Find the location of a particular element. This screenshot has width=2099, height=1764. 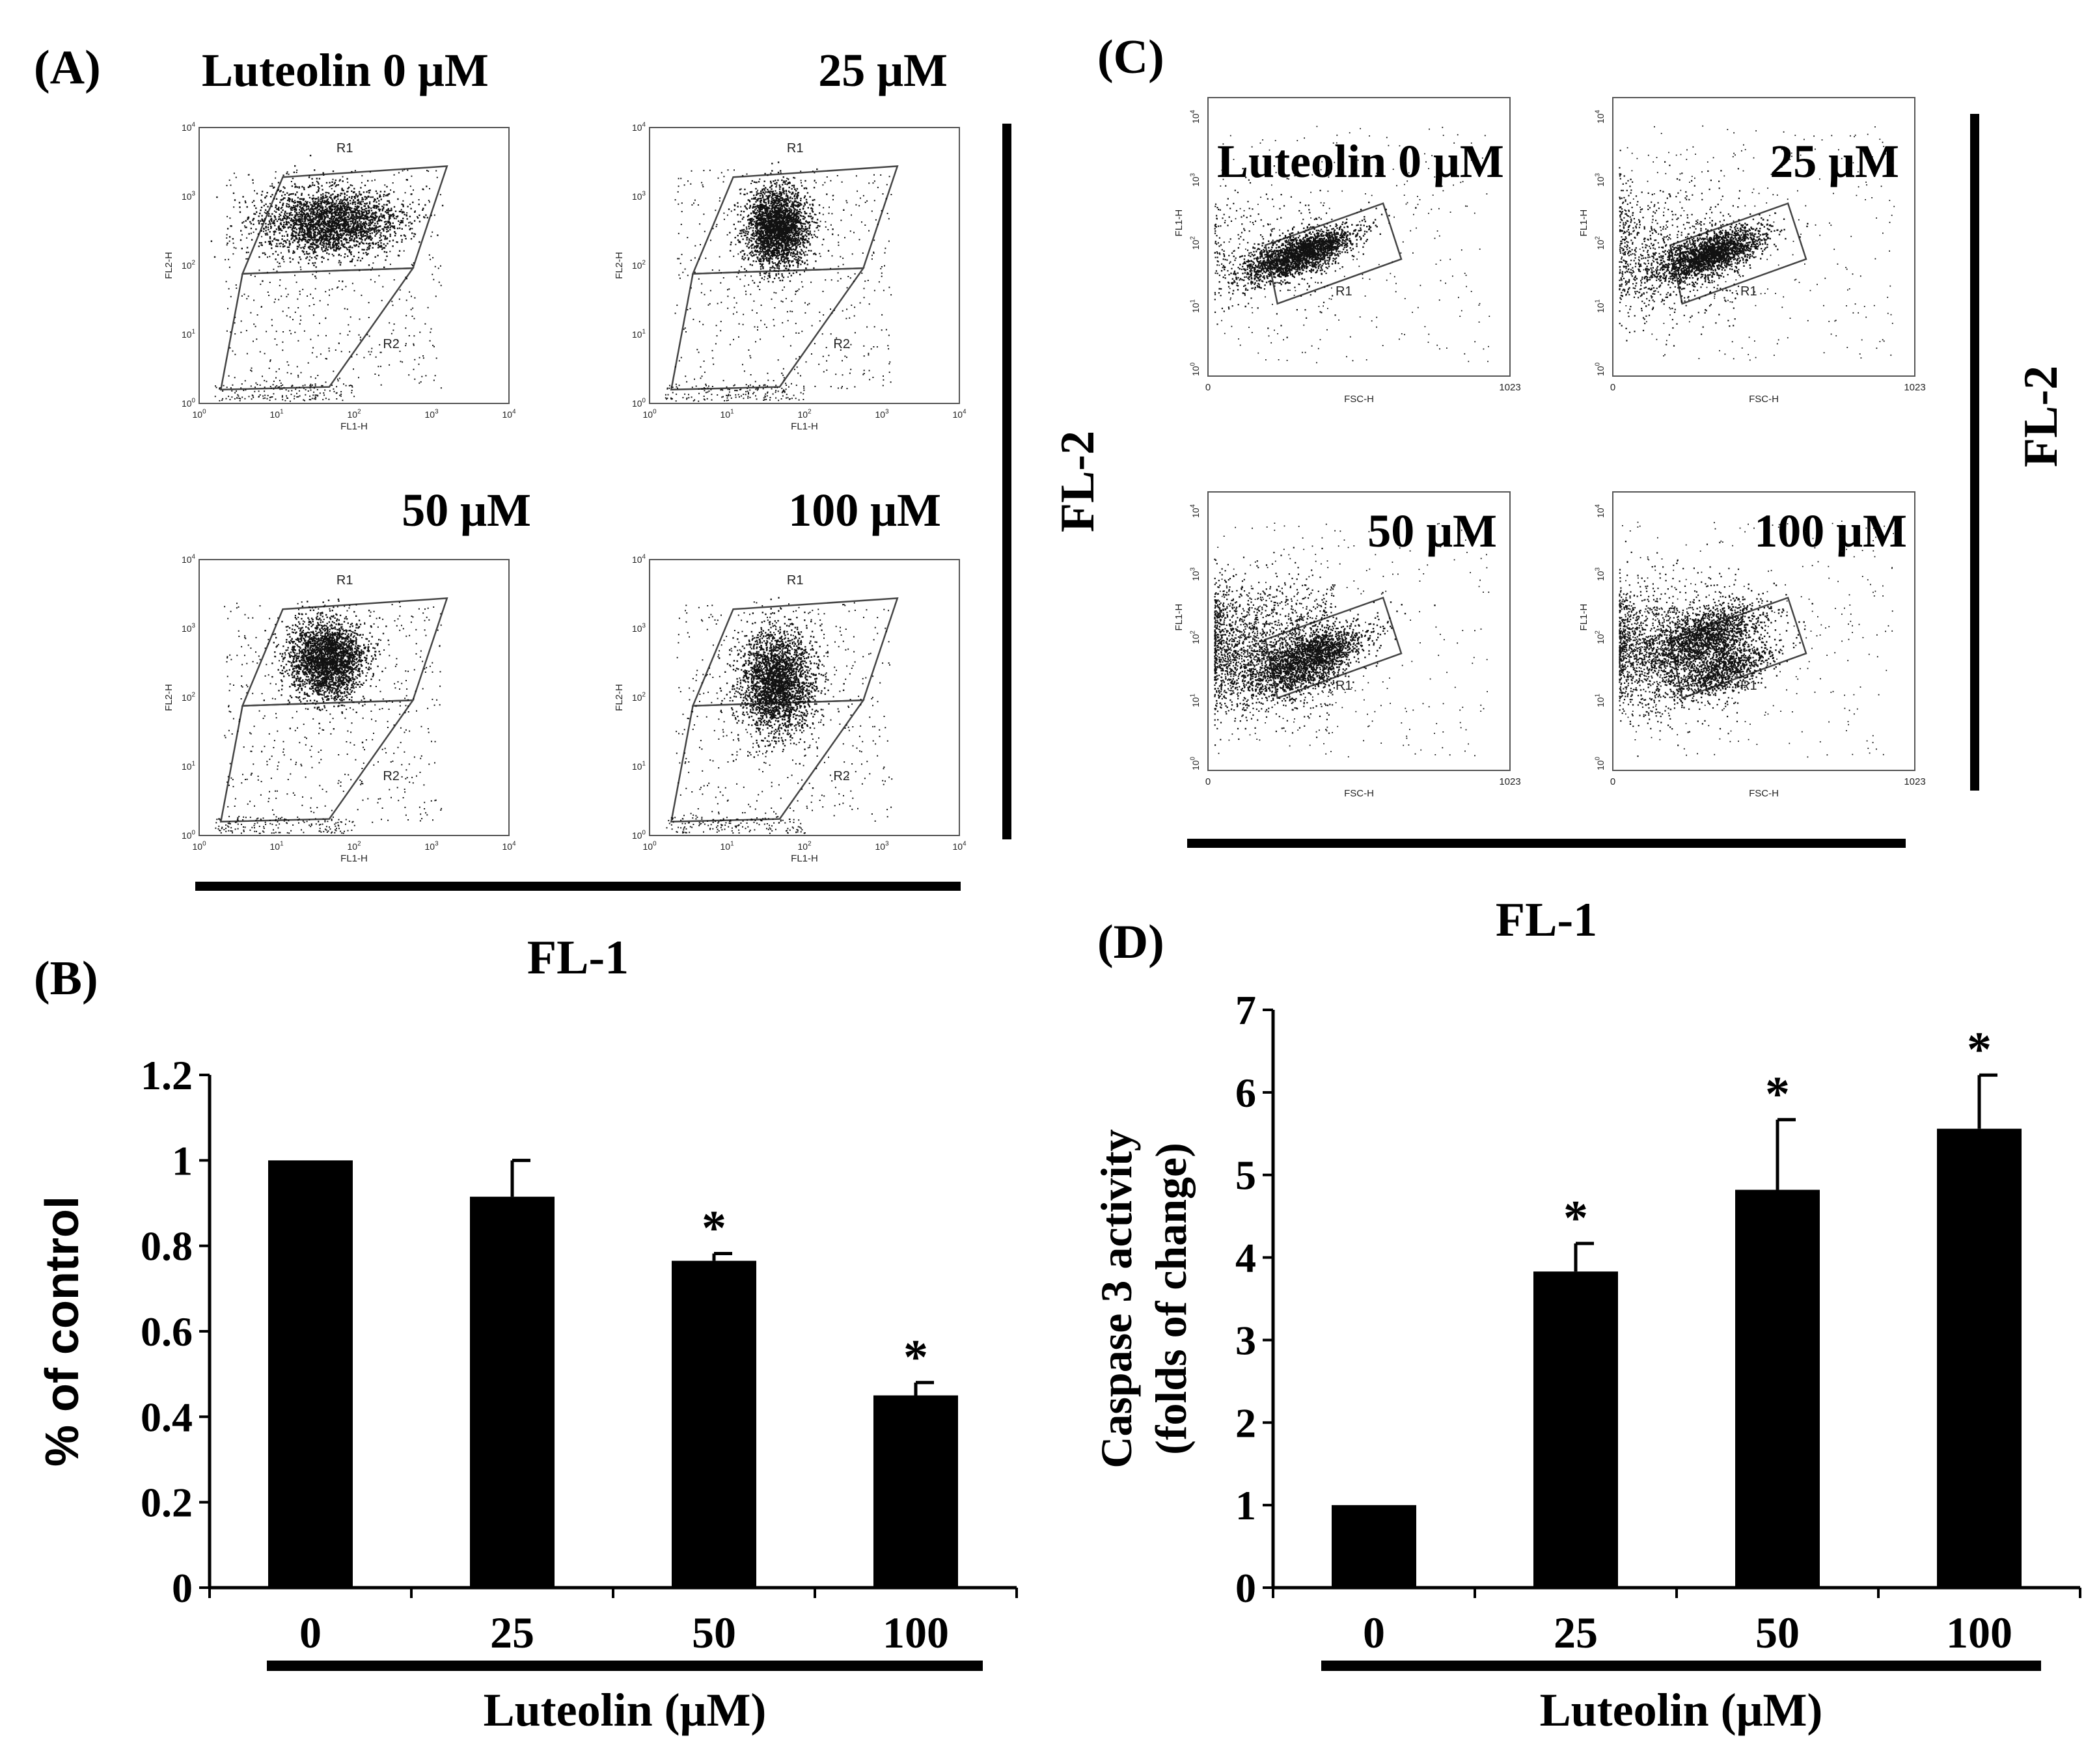

y-tick-label: 0 is located at coordinates (183, 1588).